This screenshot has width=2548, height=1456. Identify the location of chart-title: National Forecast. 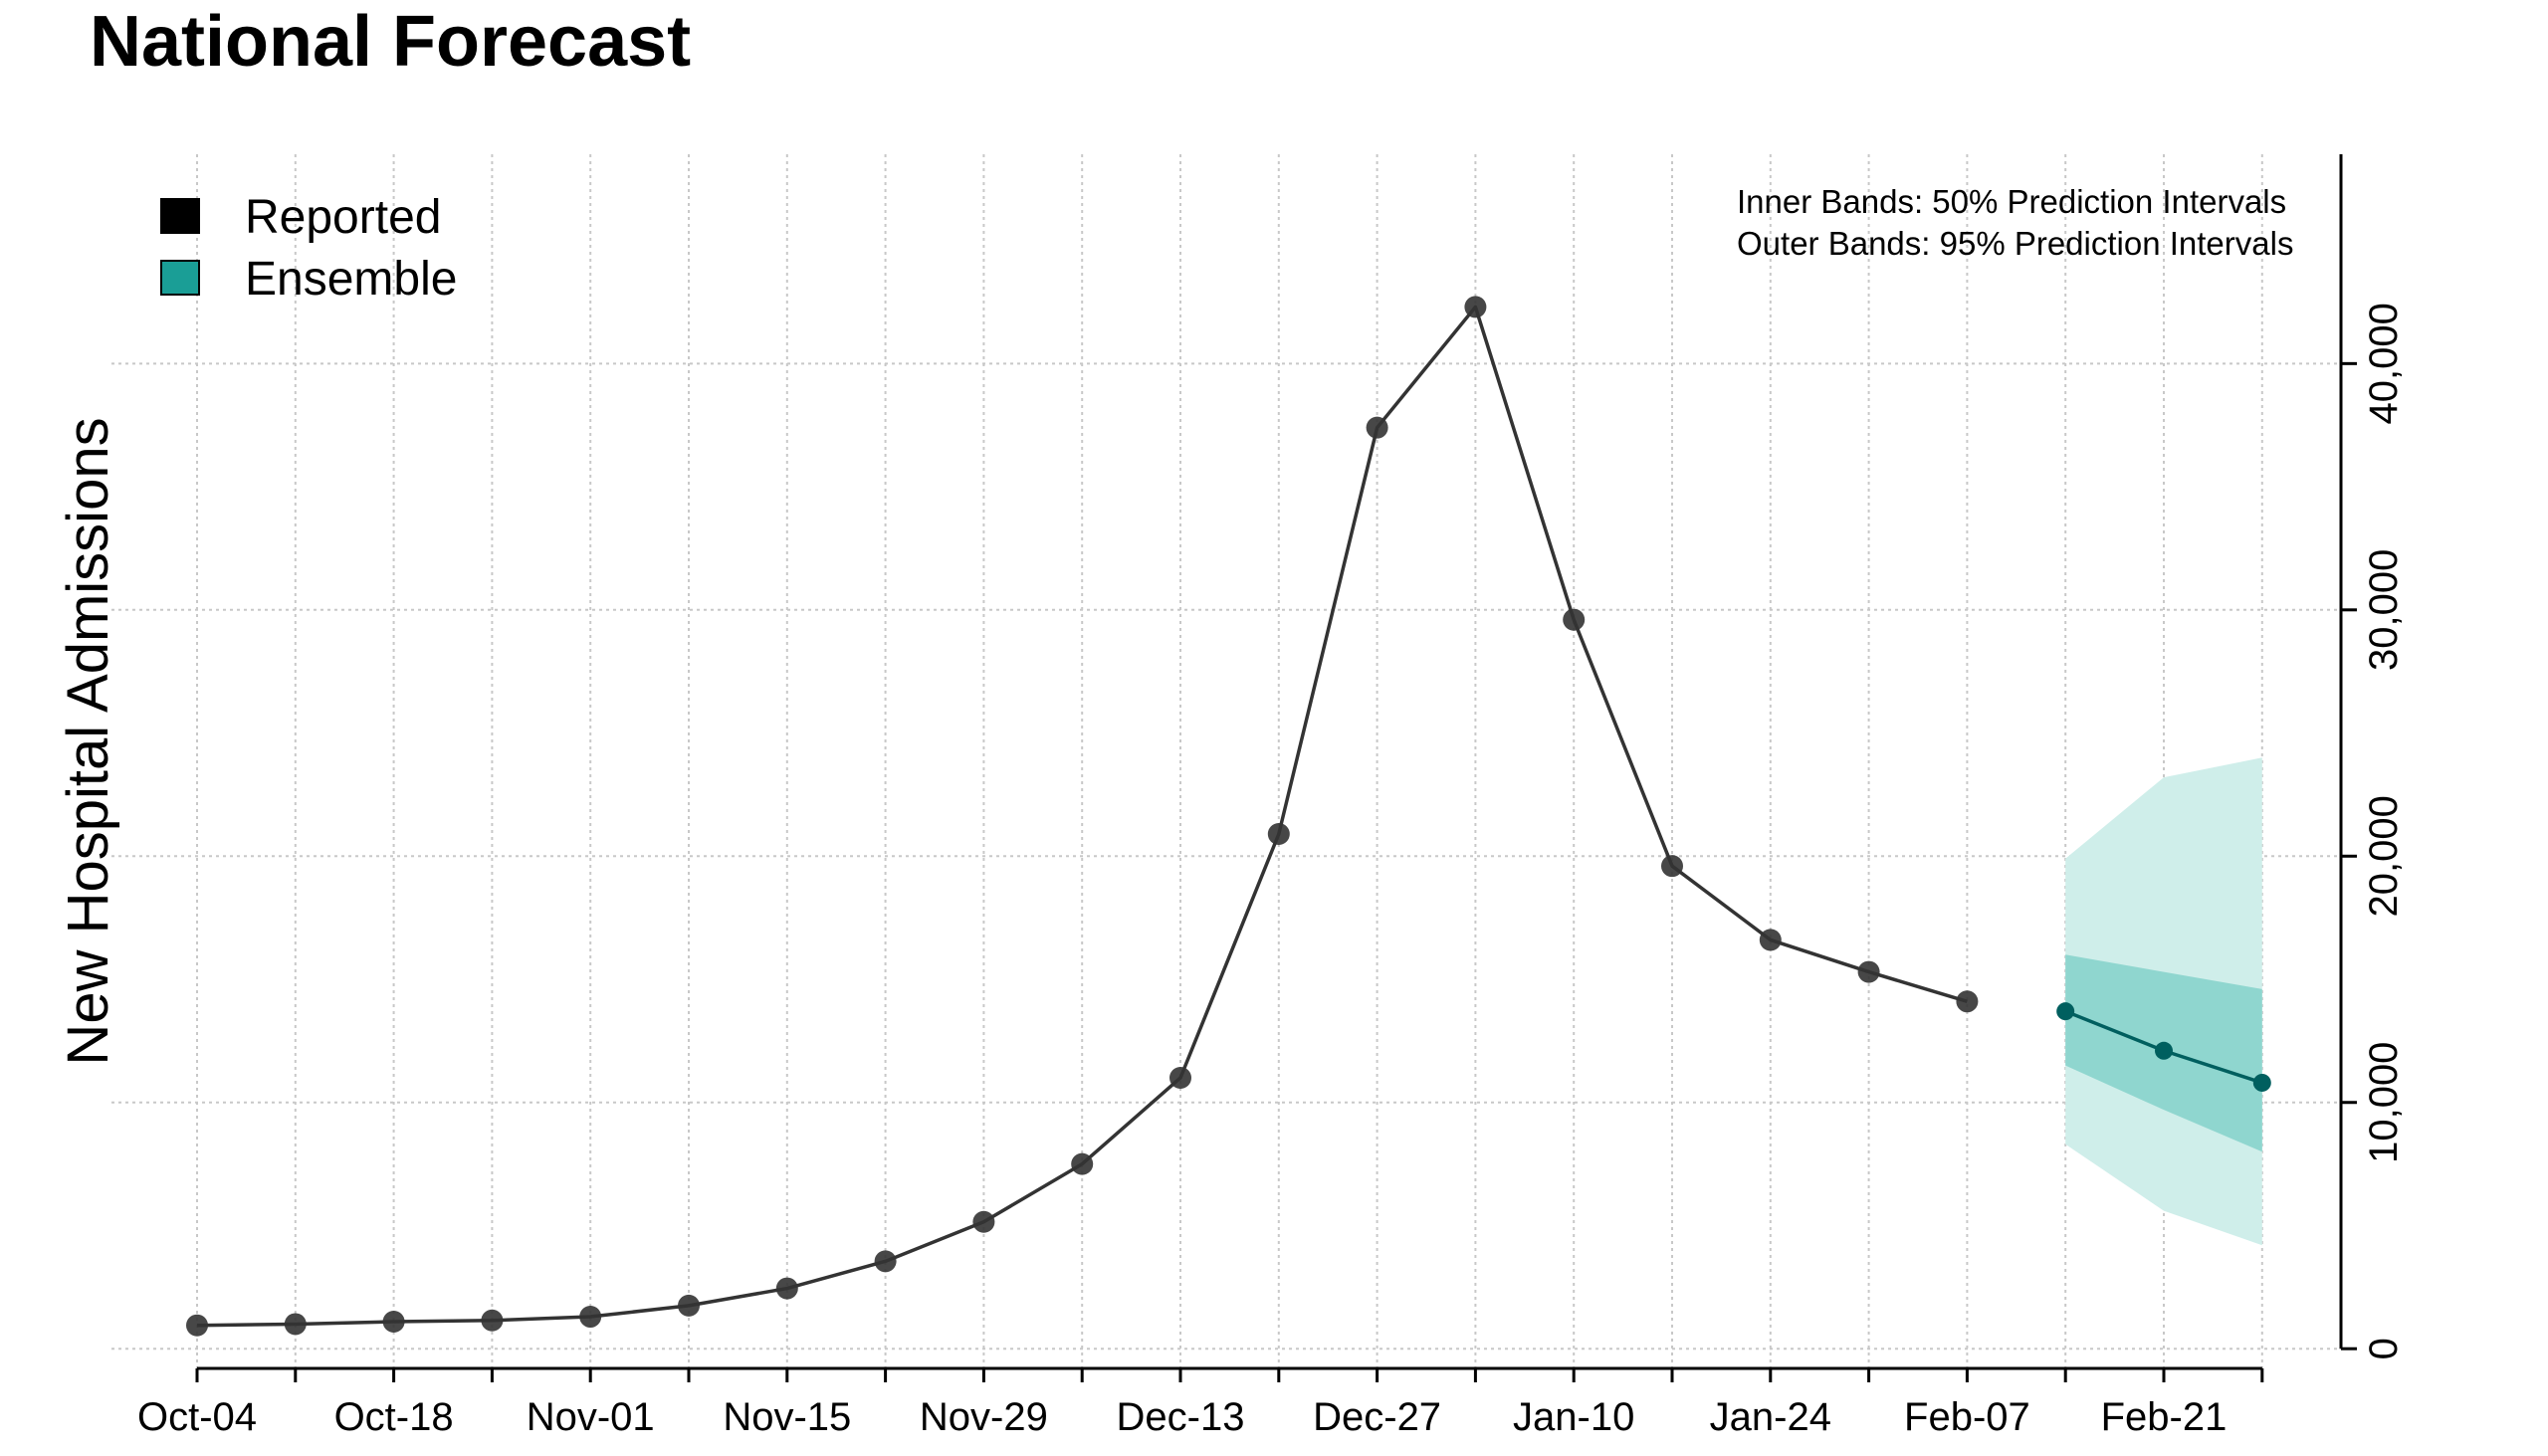
(391, 42).